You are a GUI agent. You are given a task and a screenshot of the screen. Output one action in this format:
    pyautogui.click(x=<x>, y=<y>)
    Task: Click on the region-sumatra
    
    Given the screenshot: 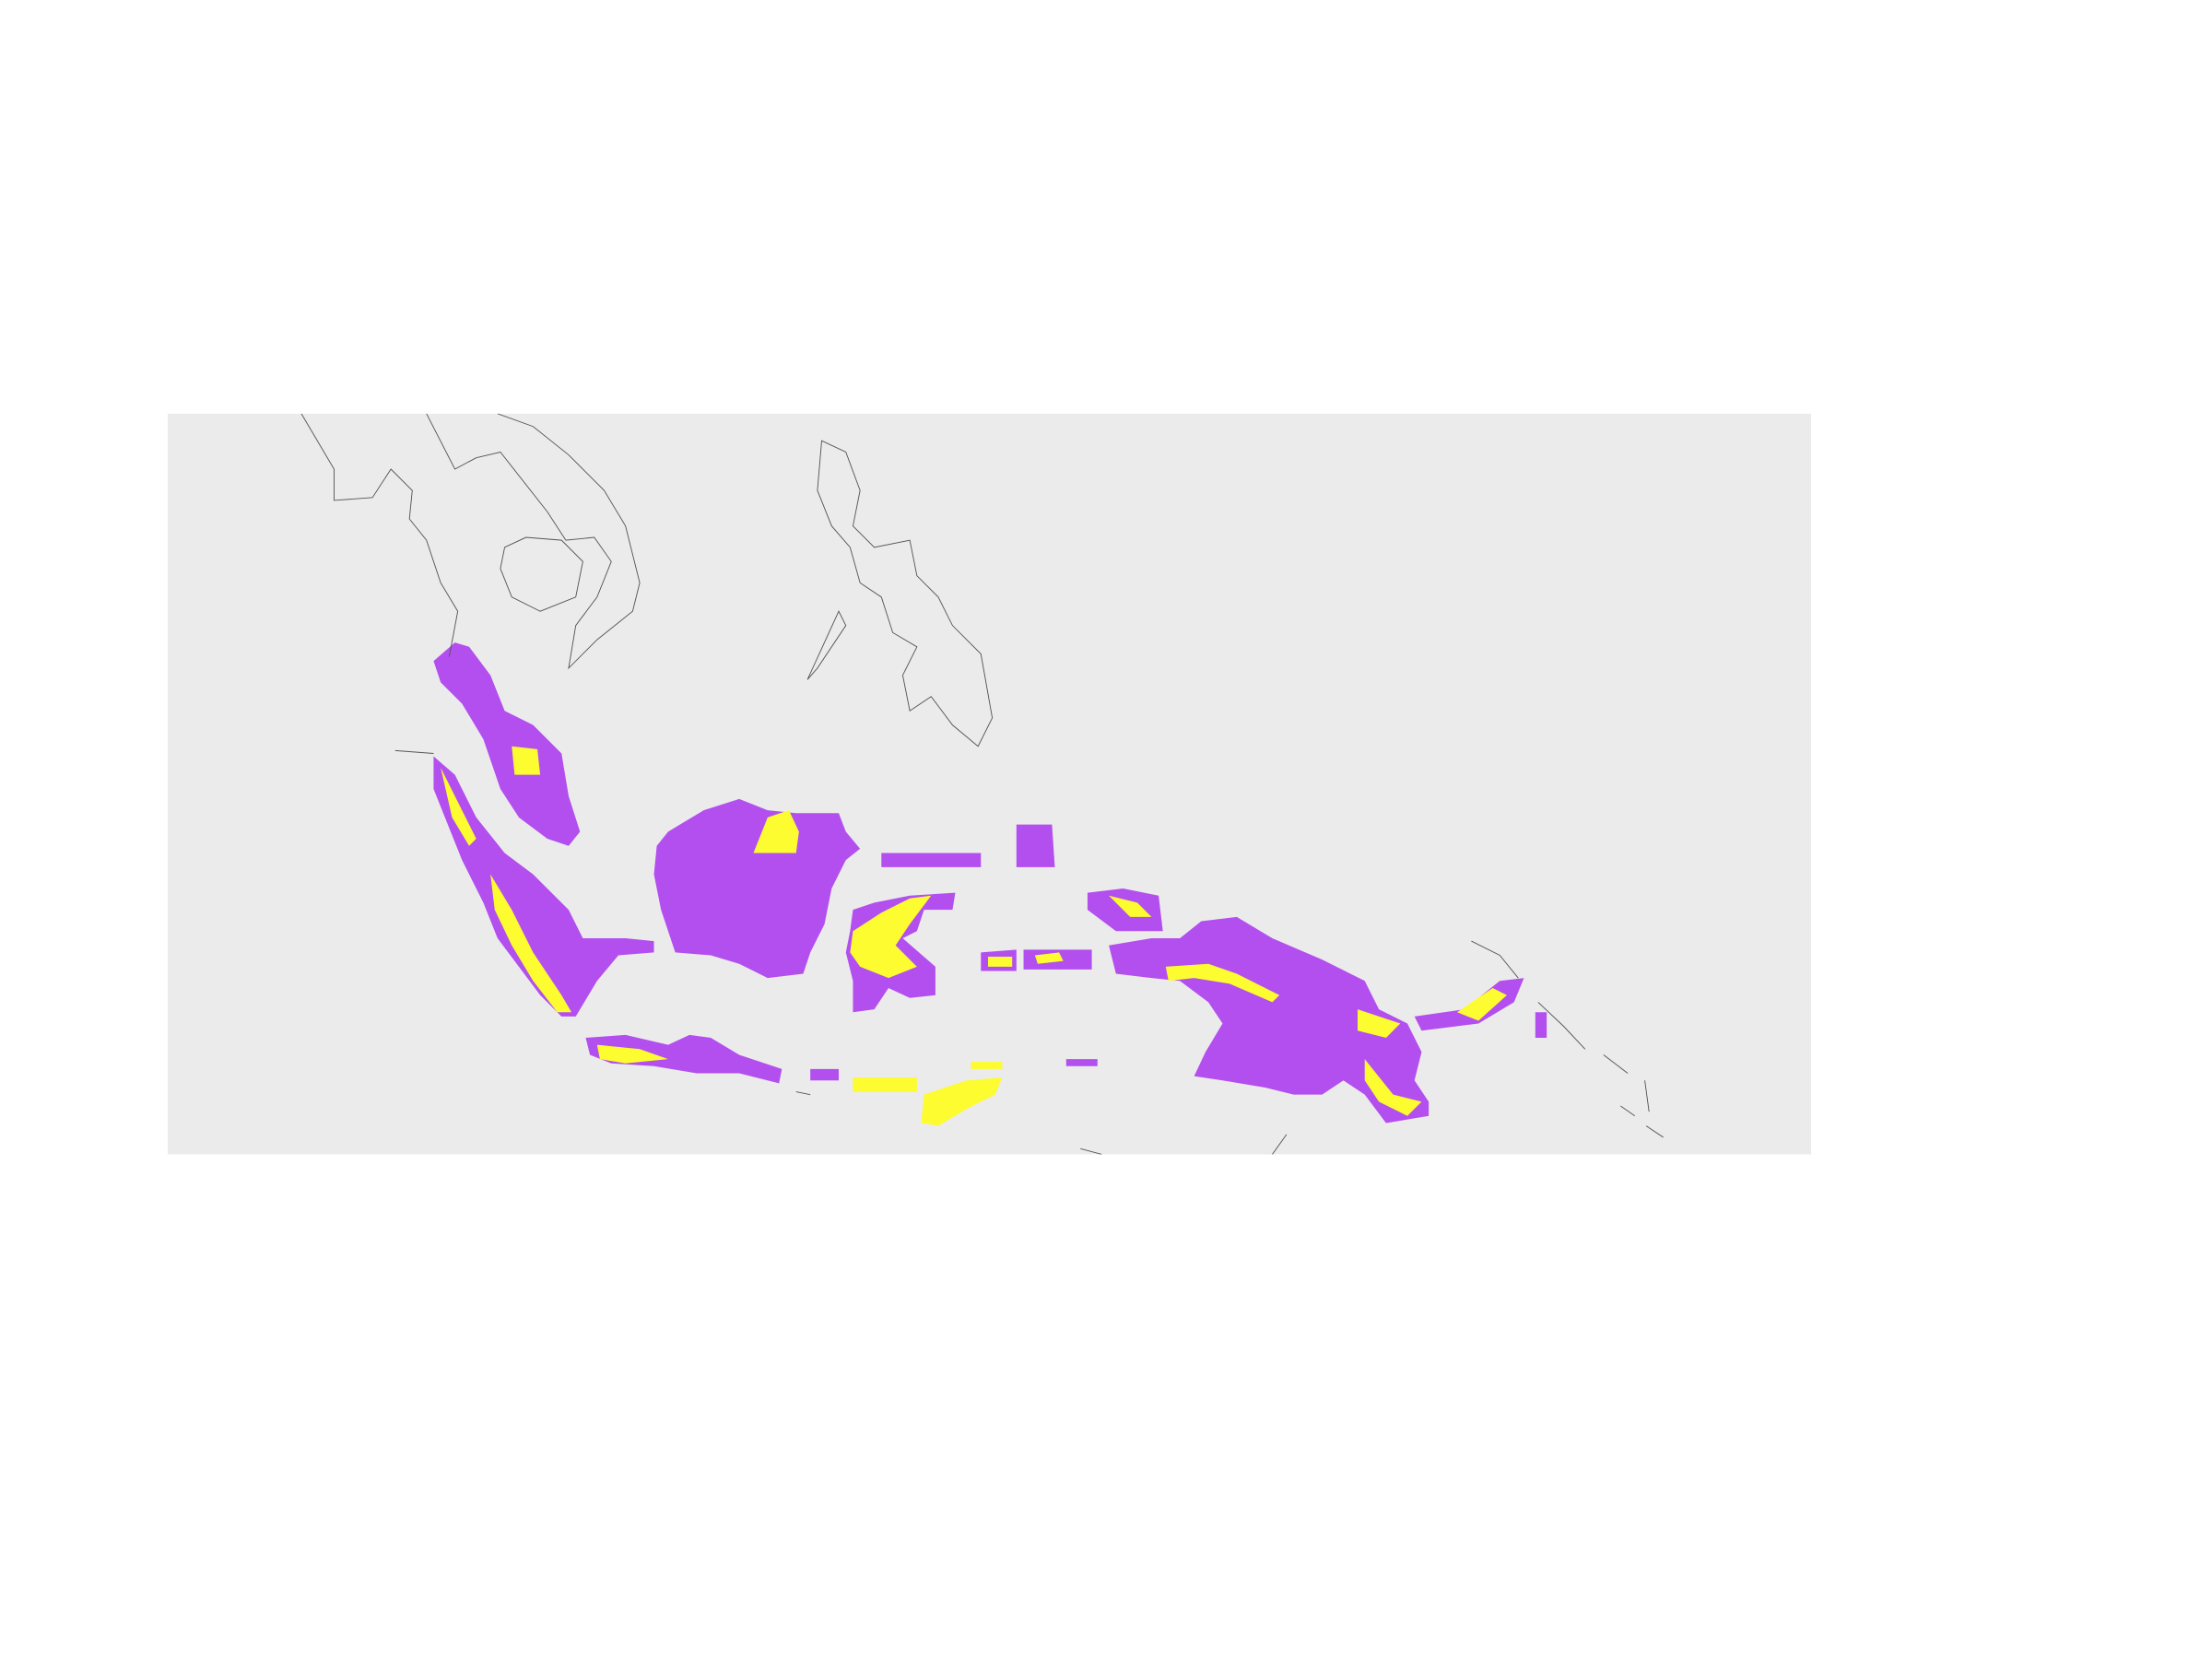 What is the action you would take?
    pyautogui.click(x=543, y=886)
    